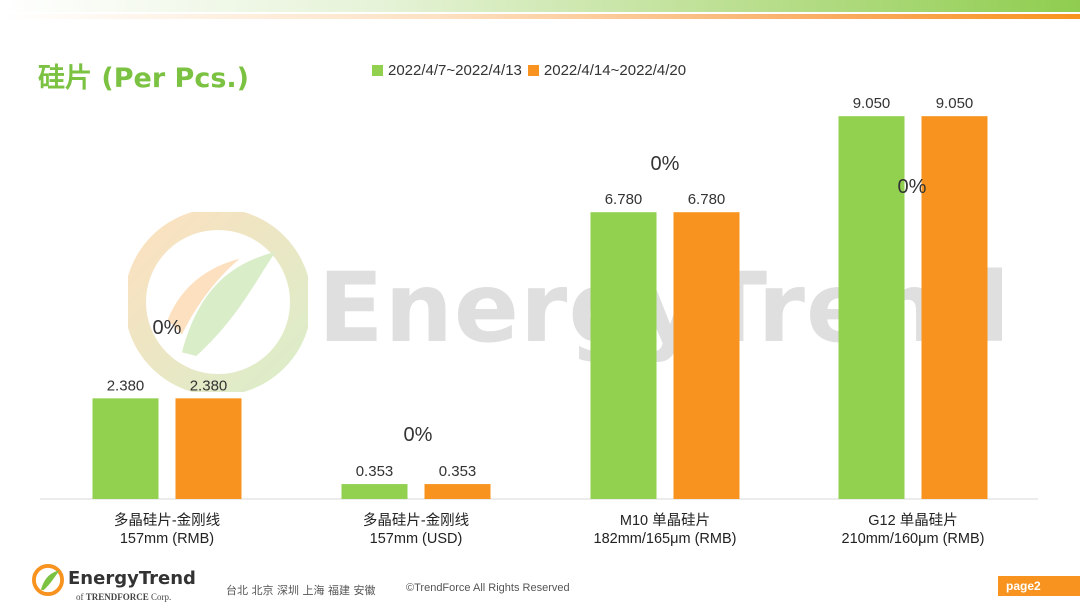 This screenshot has height=608, width=1080. Describe the element at coordinates (455, 70) in the screenshot. I see `legend-label-series-1: 2022/4/7~2022/4/13` at that location.